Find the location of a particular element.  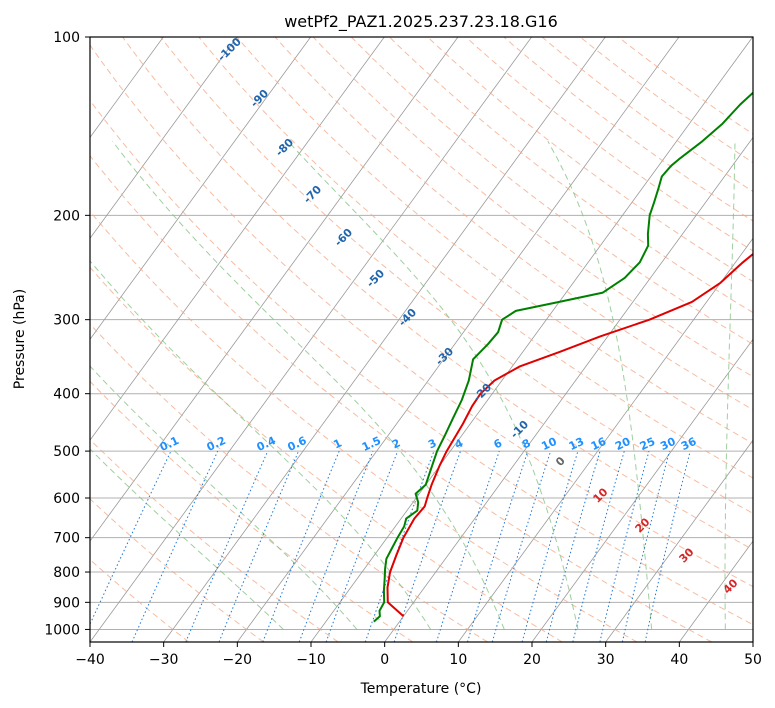

y-tick-label: 100 is located at coordinates (66, 38).